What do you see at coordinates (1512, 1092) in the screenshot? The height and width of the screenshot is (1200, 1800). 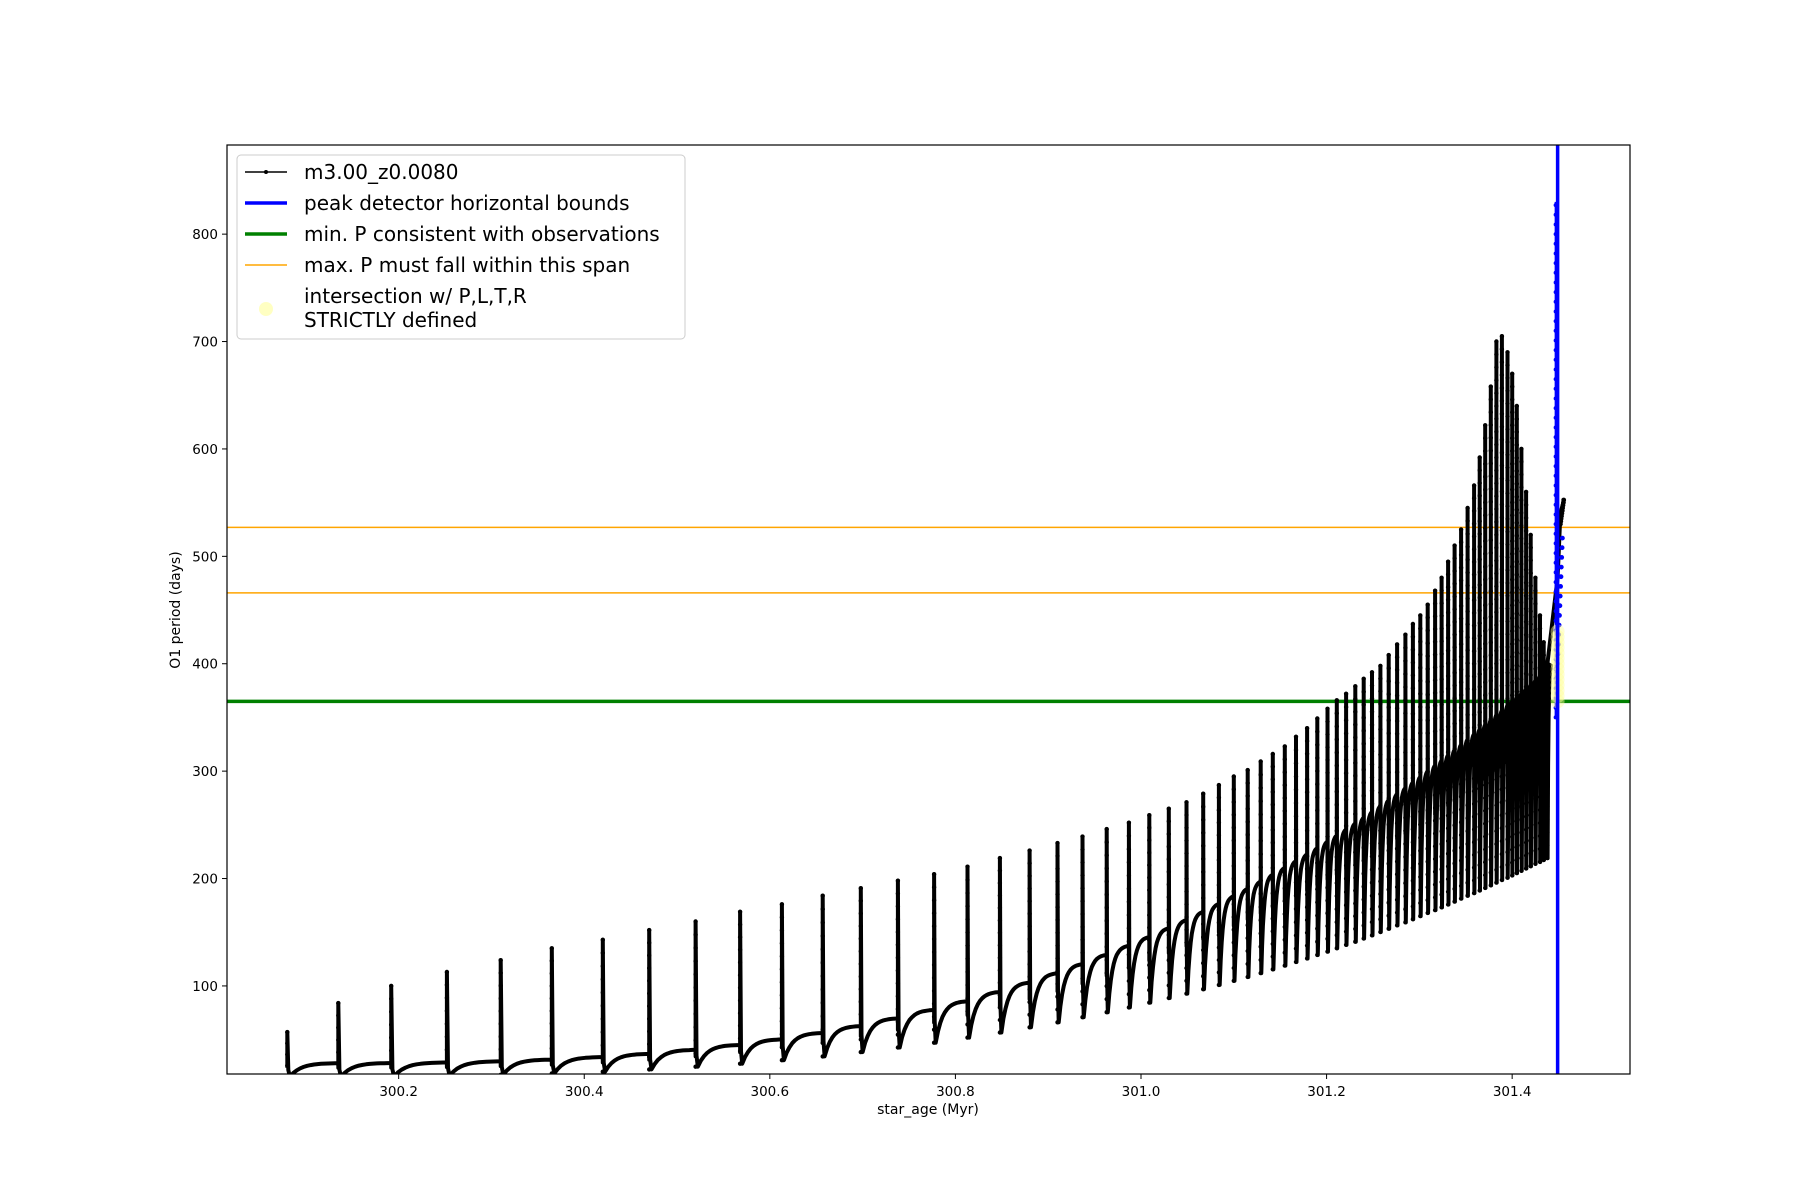 I see `x-tick-label: 301.4` at bounding box center [1512, 1092].